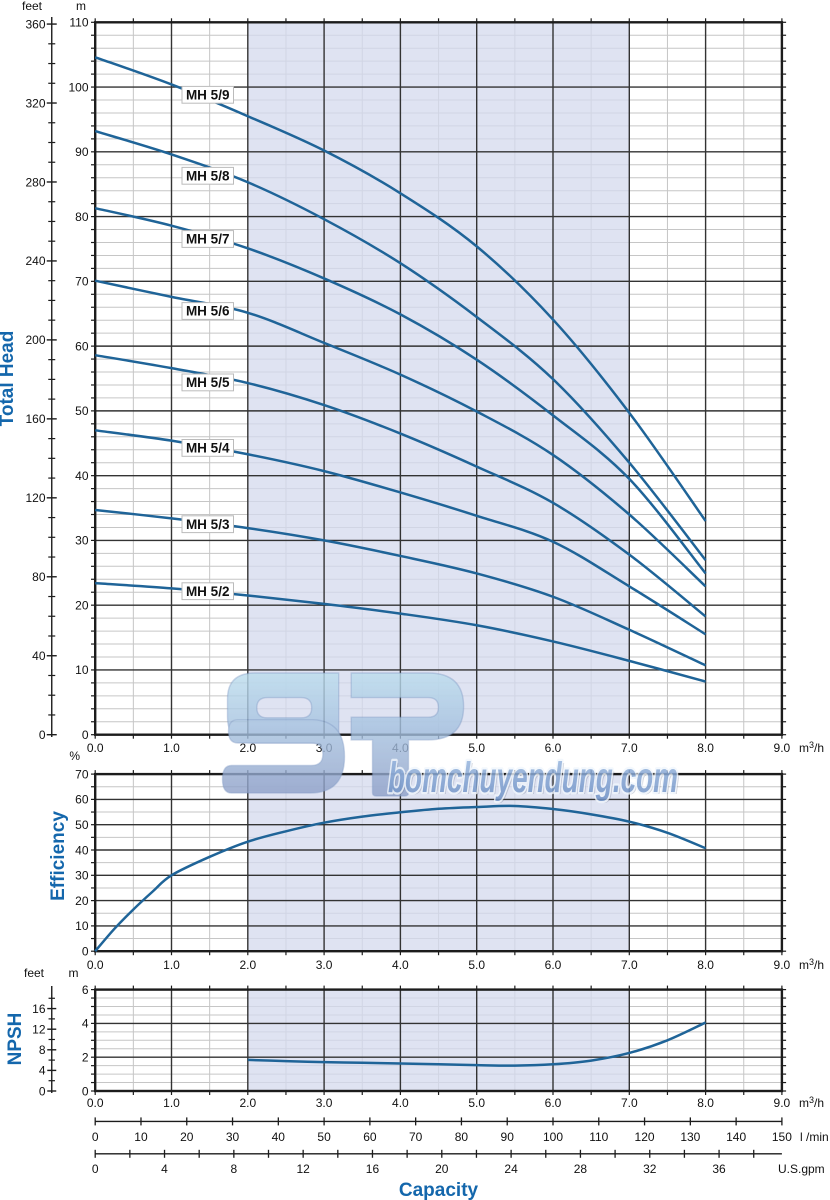  Describe the element at coordinates (208, 95) in the screenshot. I see `svg-text: MH 5/9` at that location.